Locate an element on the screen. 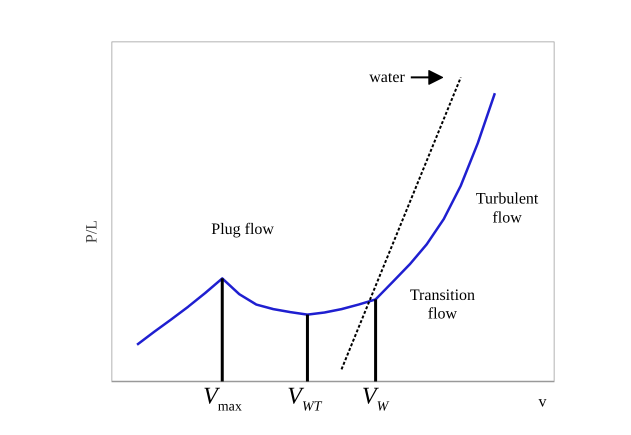 The height and width of the screenshot is (435, 631). x-axis-title: v is located at coordinates (542, 402).